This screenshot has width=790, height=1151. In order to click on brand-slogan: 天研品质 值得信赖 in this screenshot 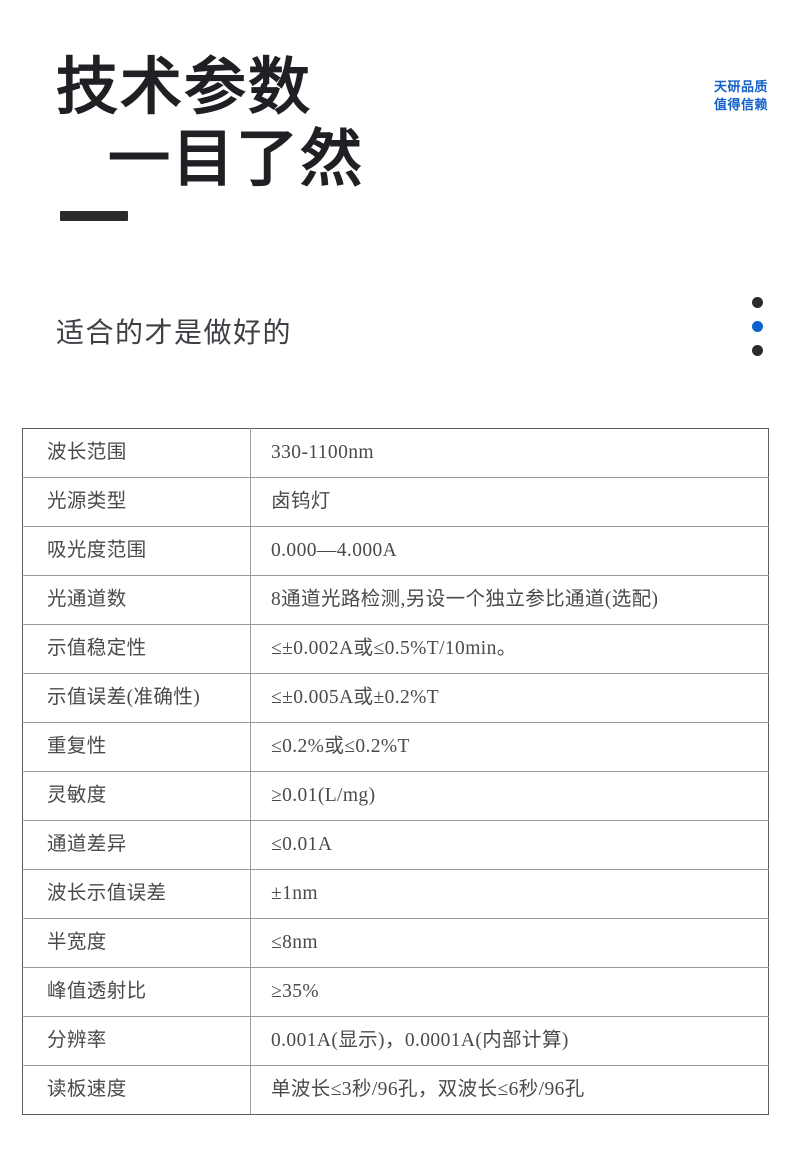, I will do `click(741, 96)`.